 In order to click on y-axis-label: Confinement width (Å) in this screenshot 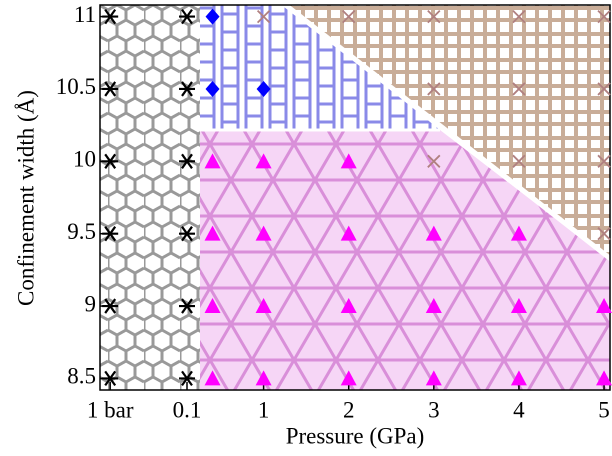, I will do `click(25, 198)`.